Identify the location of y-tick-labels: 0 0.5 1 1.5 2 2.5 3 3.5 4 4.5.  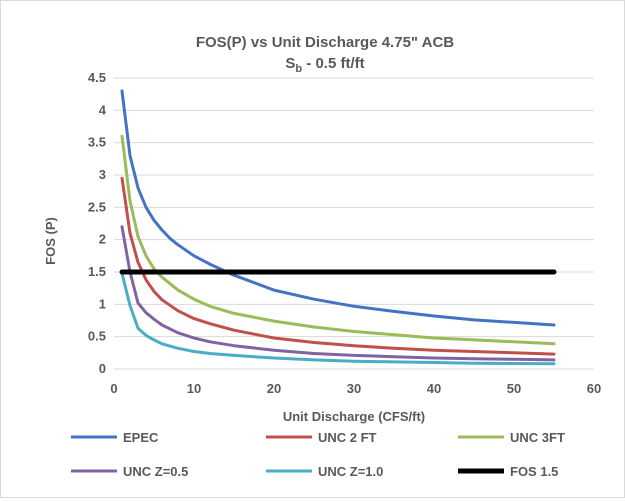
(97, 223).